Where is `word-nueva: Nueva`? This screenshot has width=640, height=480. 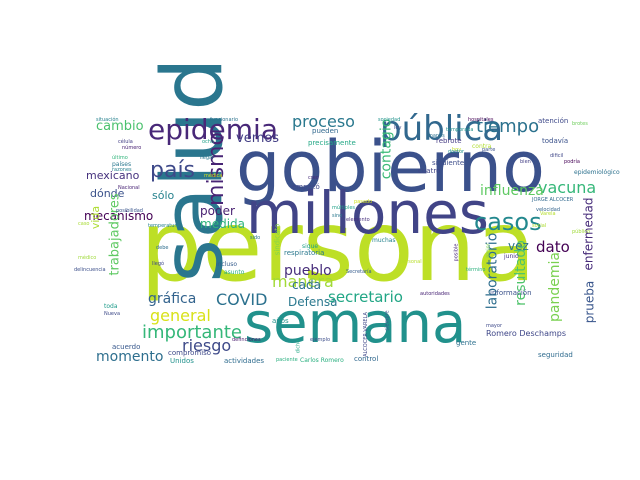
word-nueva: Nueva is located at coordinates (112, 314).